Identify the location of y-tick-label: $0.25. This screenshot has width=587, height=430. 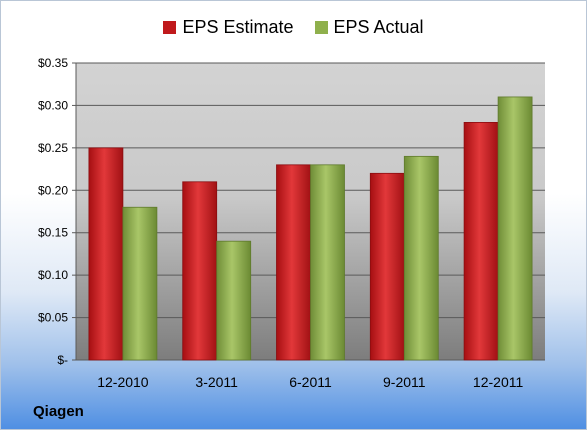
(53, 148).